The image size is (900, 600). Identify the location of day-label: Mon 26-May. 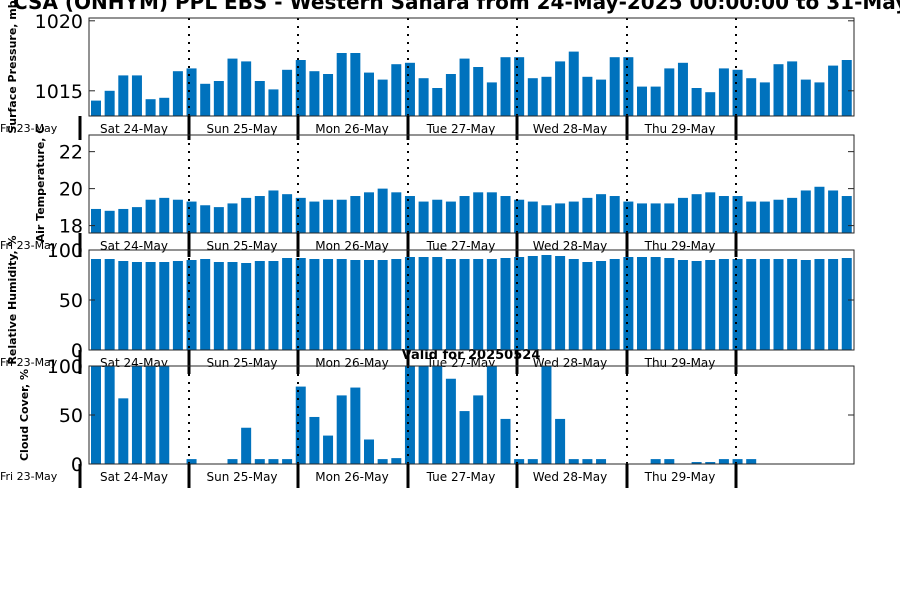
(352, 363).